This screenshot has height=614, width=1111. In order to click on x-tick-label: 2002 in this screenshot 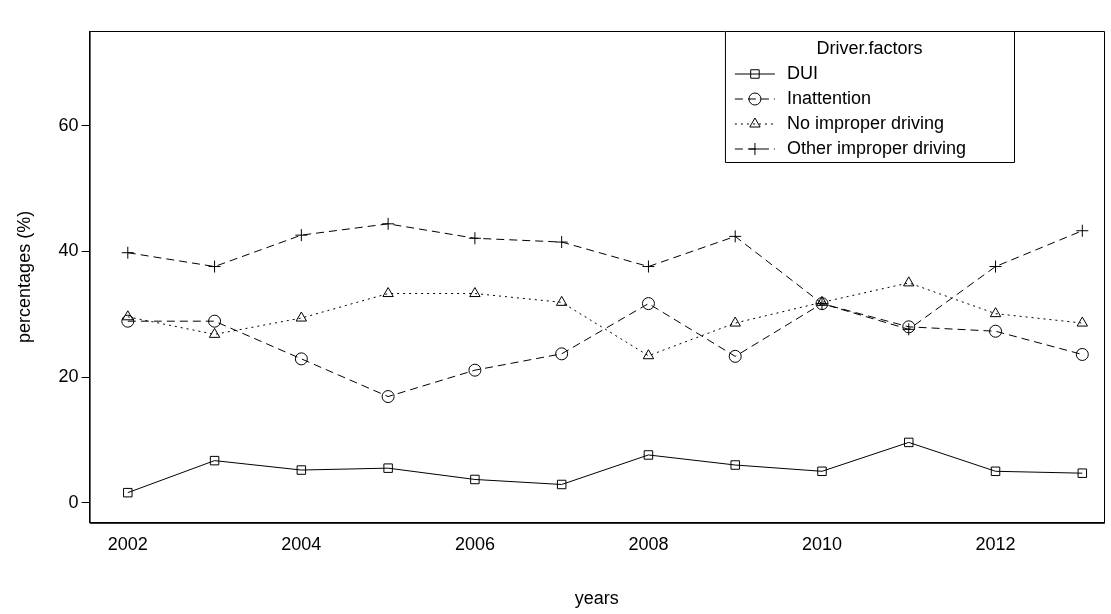, I will do `click(127, 543)`.